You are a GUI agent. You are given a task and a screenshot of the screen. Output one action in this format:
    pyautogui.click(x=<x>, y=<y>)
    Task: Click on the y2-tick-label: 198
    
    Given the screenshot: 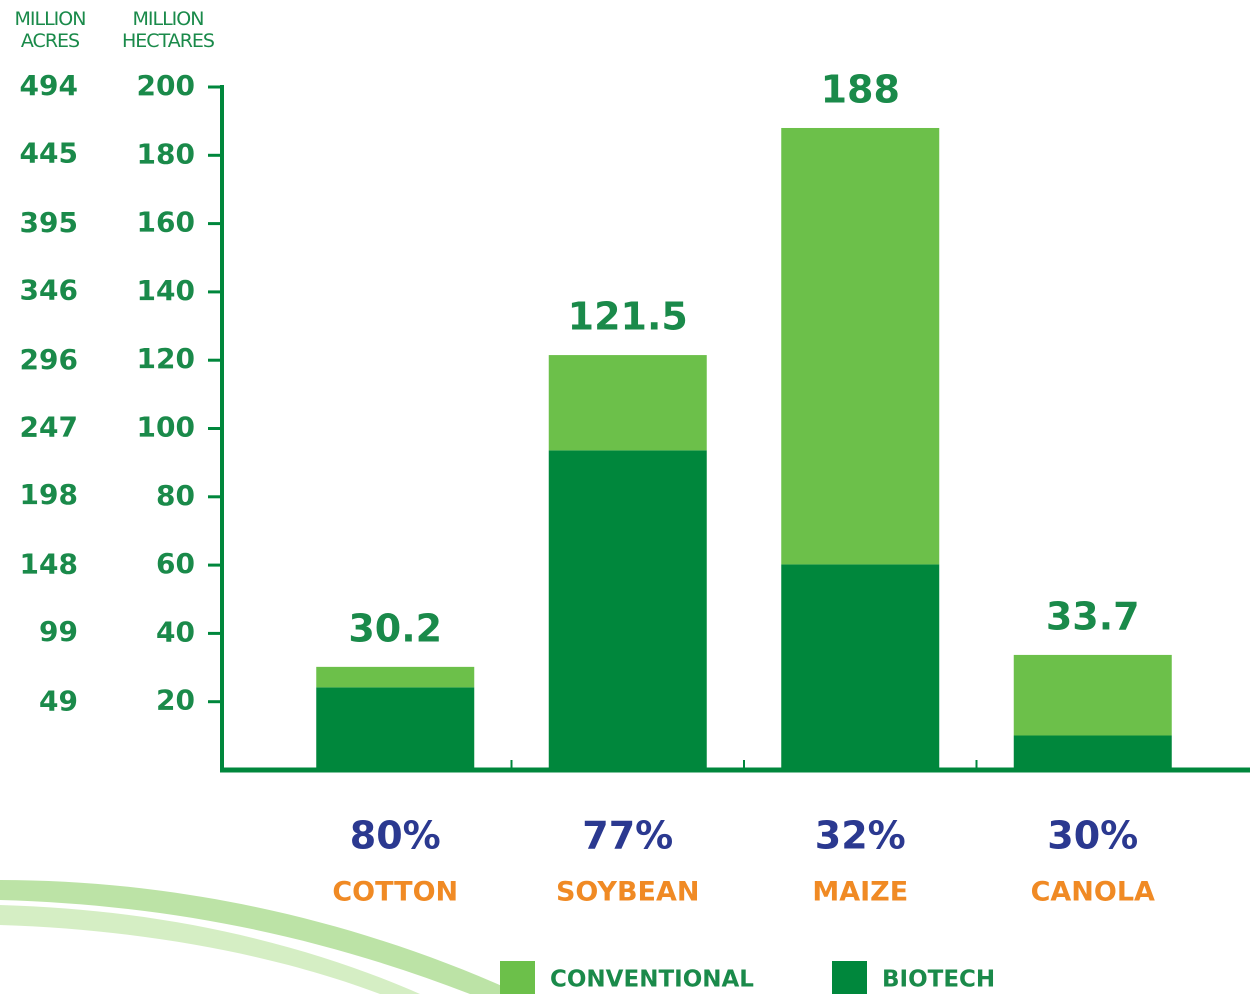 What is the action you would take?
    pyautogui.click(x=49, y=494)
    